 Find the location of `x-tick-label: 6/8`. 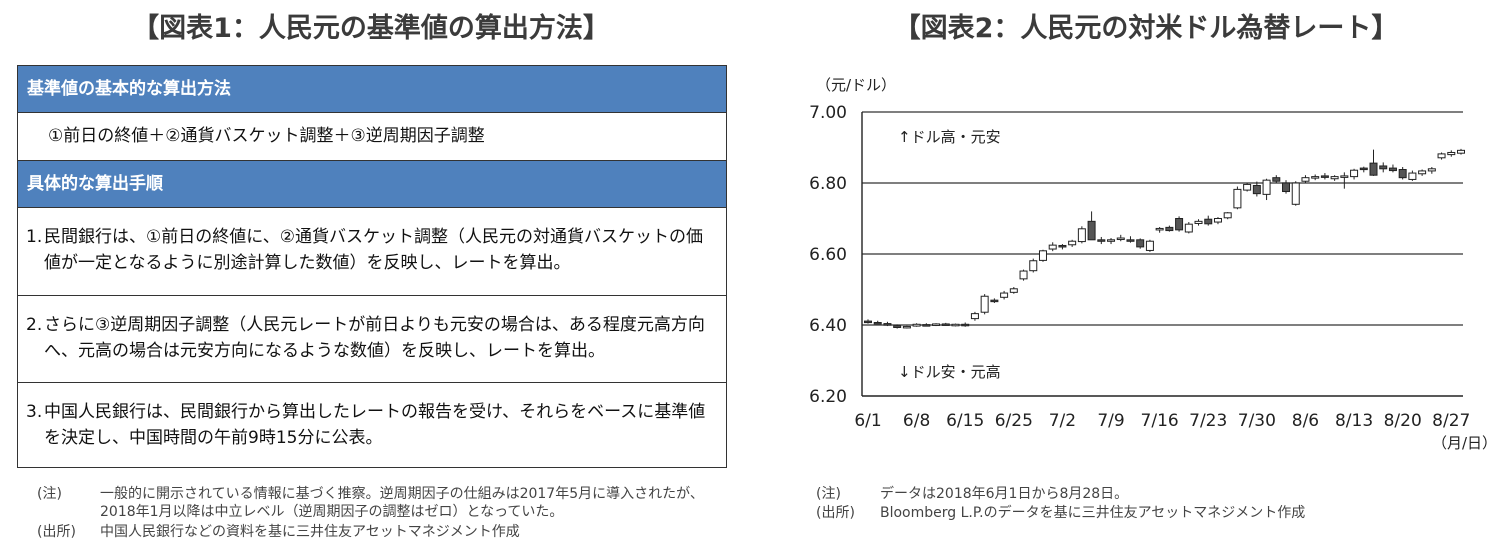

x-tick-label: 6/8 is located at coordinates (916, 421).